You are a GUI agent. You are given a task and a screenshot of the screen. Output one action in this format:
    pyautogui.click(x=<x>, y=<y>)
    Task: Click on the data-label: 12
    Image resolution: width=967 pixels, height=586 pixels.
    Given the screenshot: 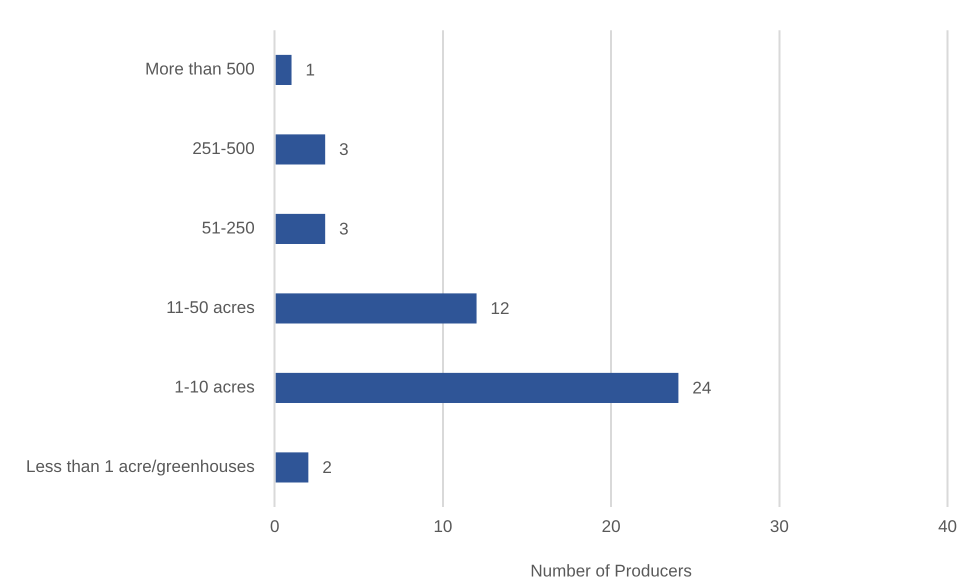 What is the action you would take?
    pyautogui.click(x=500, y=308)
    